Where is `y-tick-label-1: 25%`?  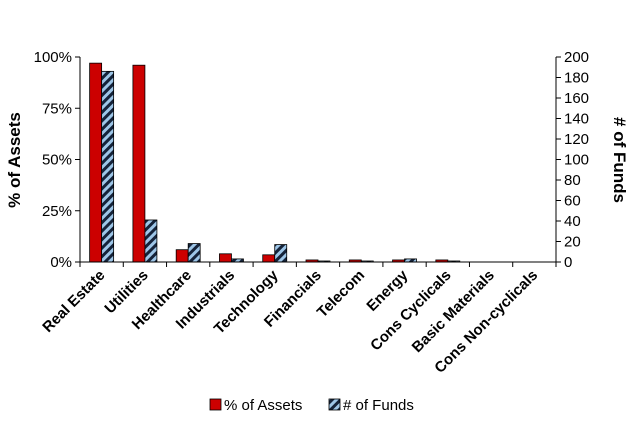
y-tick-label-1: 25% is located at coordinates (57, 211).